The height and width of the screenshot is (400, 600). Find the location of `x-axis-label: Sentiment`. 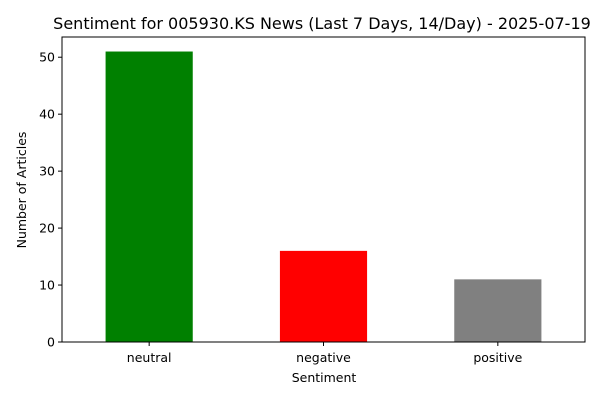

x-axis-label: Sentiment is located at coordinates (324, 377).